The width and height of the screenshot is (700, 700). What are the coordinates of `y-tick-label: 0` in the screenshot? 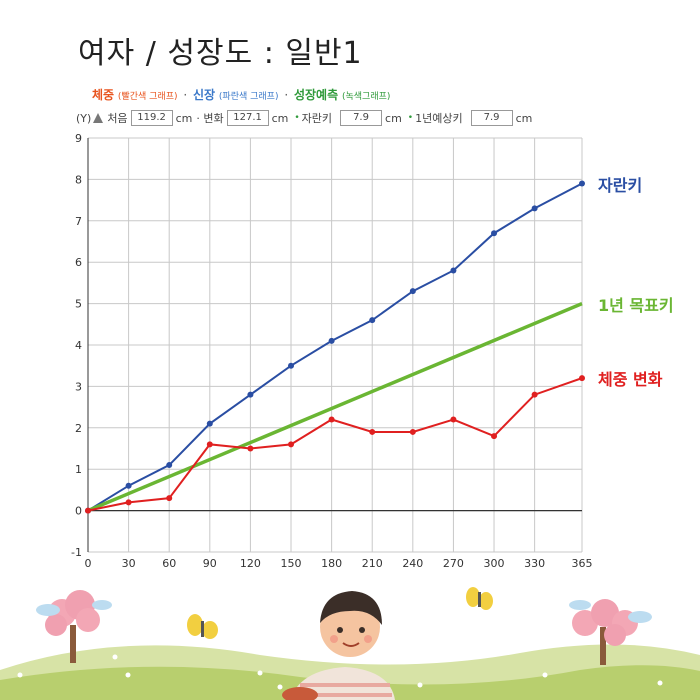 It's located at (78, 511).